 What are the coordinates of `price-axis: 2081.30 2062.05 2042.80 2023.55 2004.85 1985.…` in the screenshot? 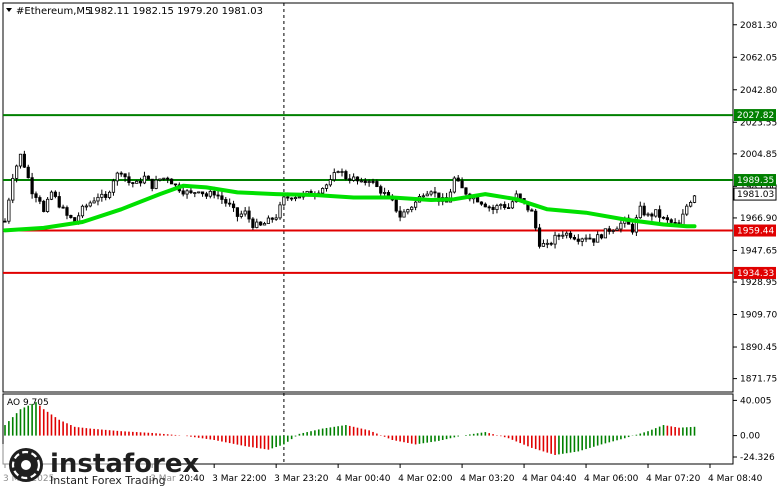 It's located at (755, 203).